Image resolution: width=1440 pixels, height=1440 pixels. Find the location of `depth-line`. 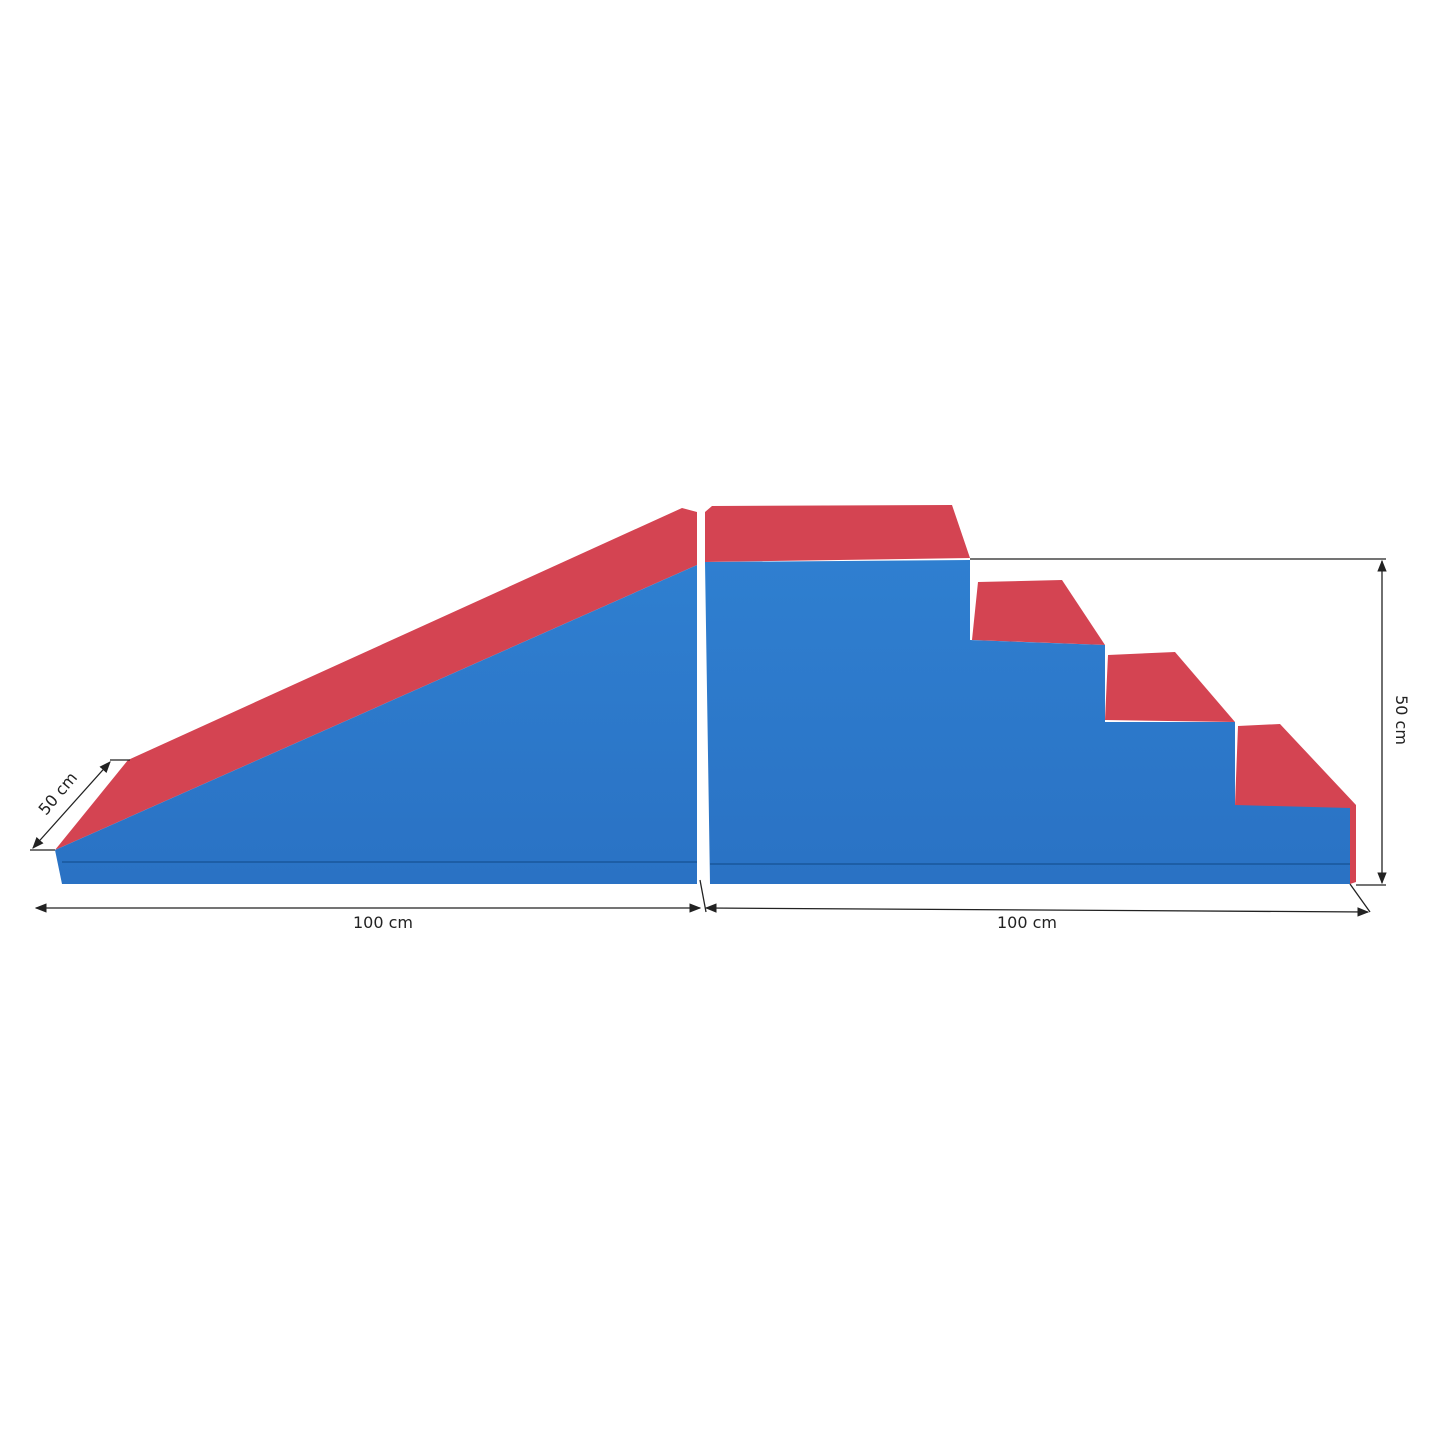

depth-line is located at coordinates (71, 805).